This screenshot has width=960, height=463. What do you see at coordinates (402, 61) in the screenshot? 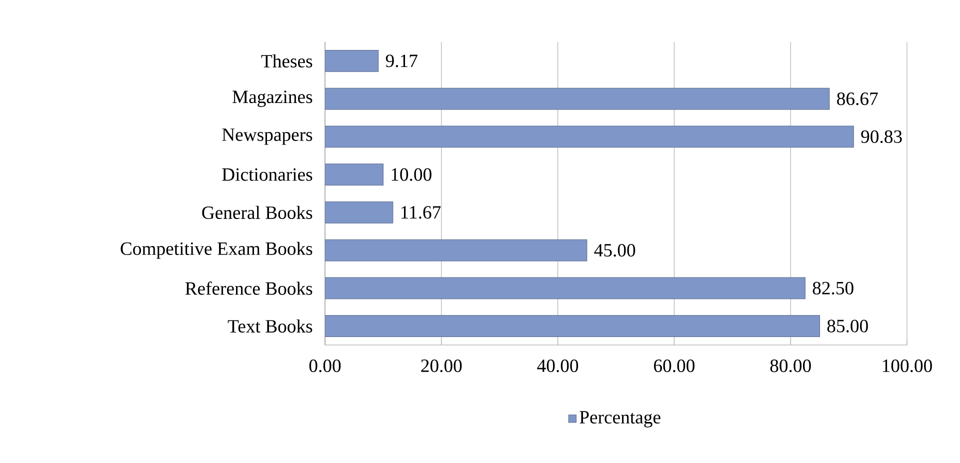
I see `data-label: 9.17` at bounding box center [402, 61].